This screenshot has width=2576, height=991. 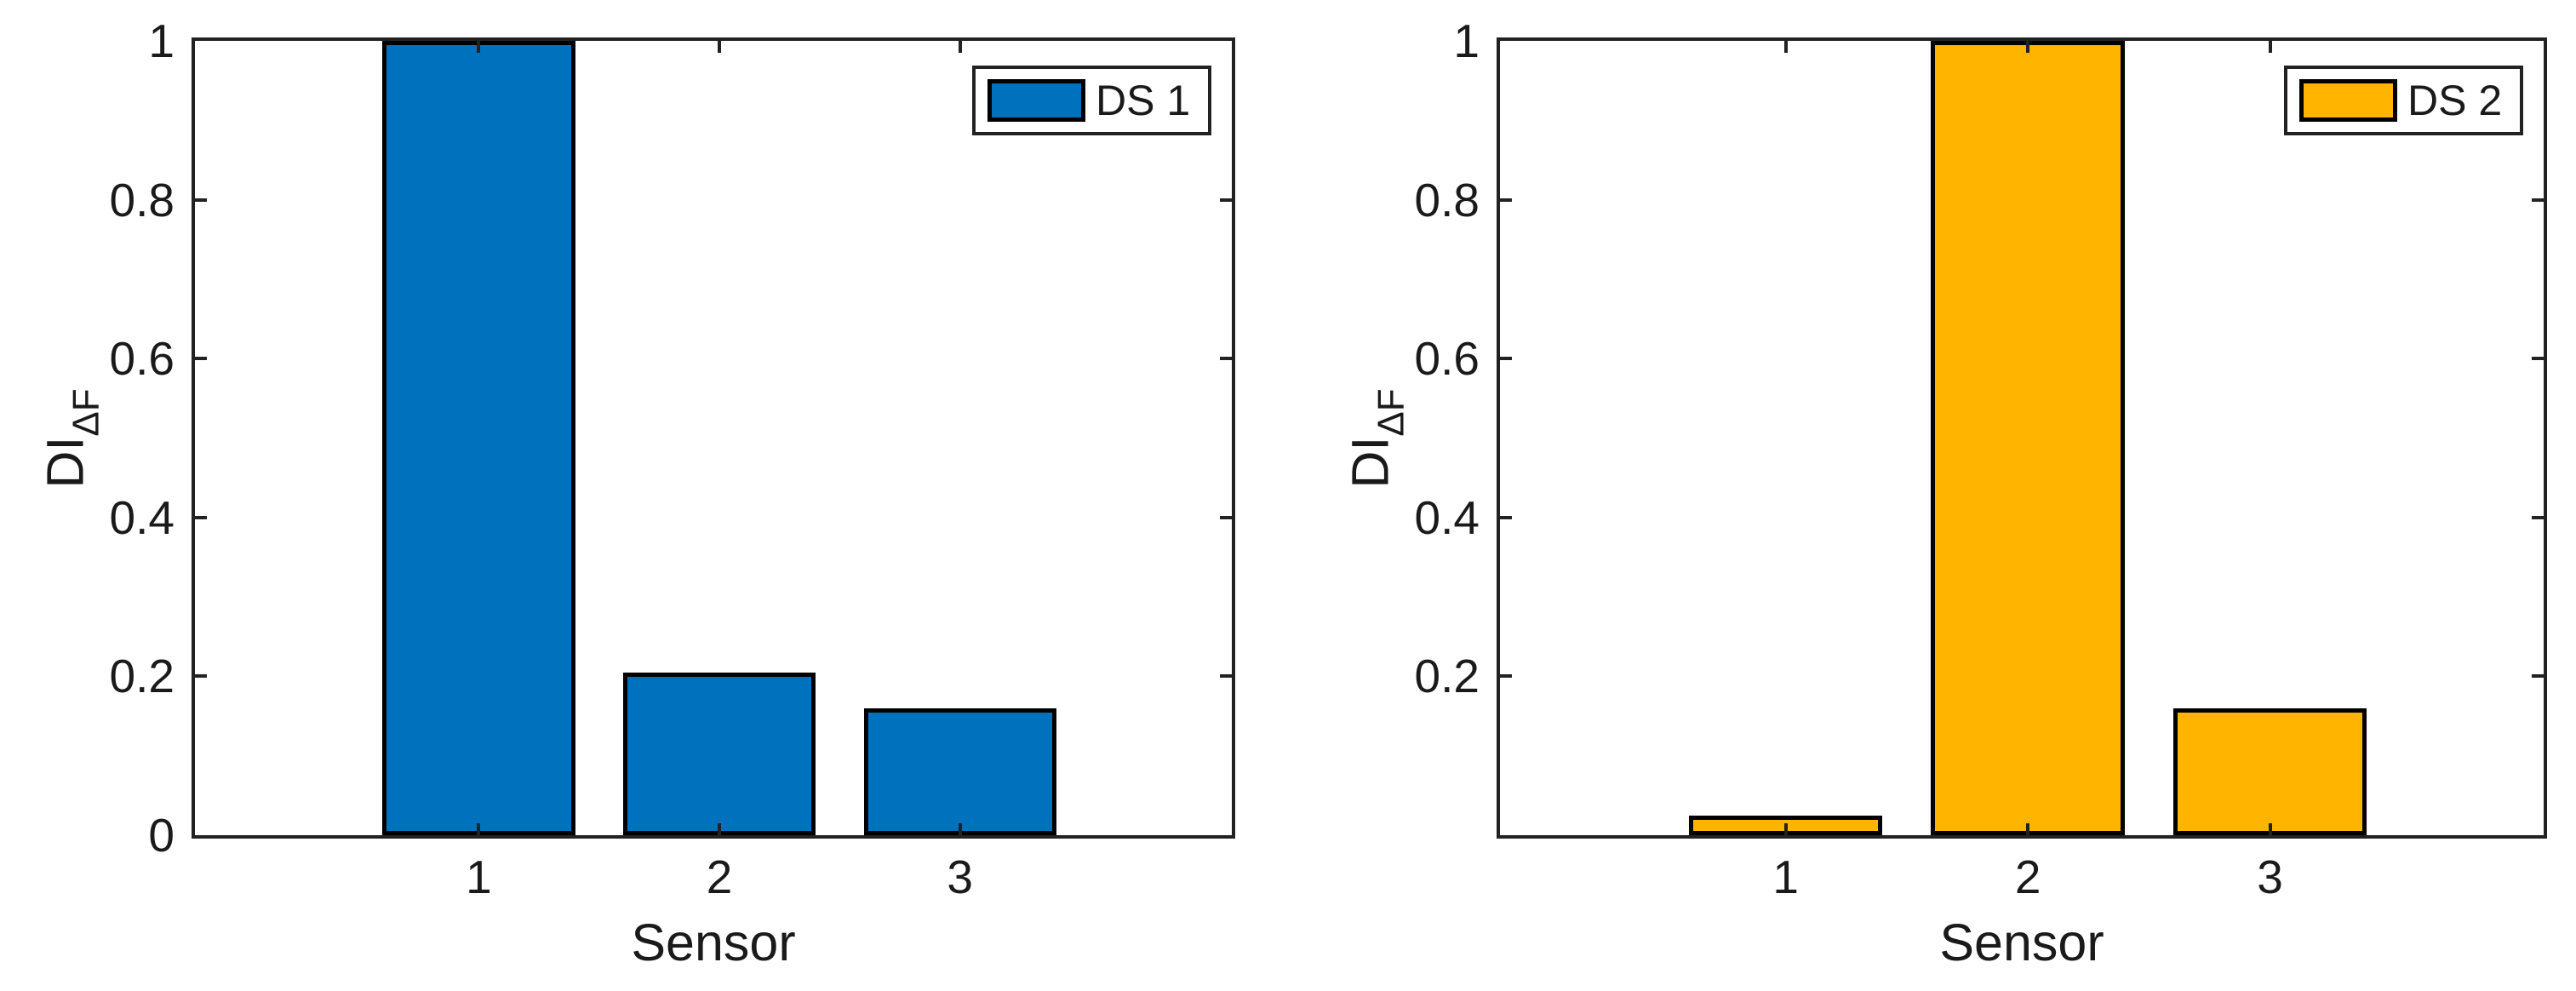 I want to click on legend-box: DS 1, so click(x=1091, y=100).